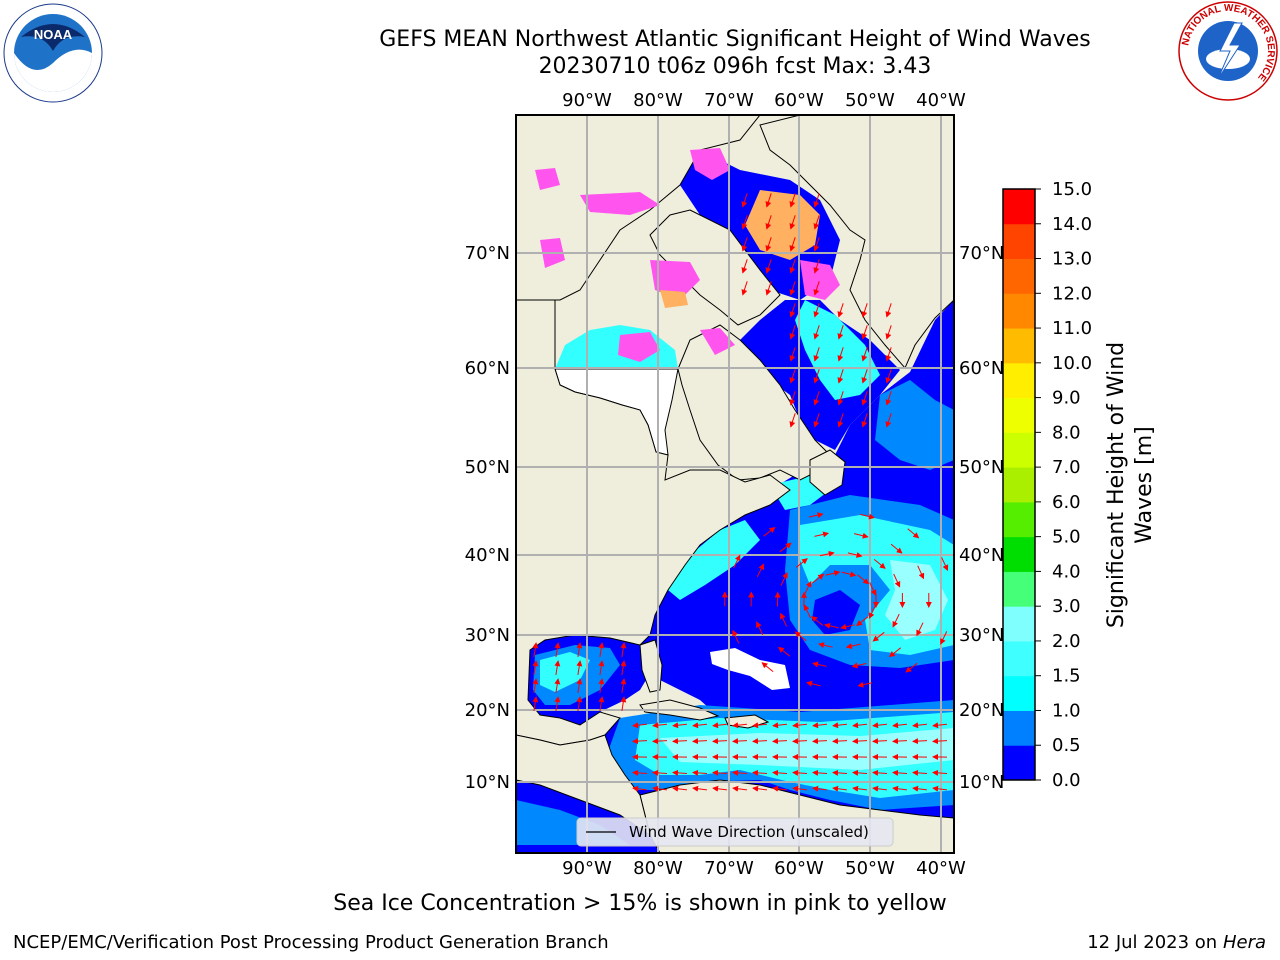 The image size is (1280, 960). What do you see at coordinates (735, 832) in the screenshot?
I see `legend-box` at bounding box center [735, 832].